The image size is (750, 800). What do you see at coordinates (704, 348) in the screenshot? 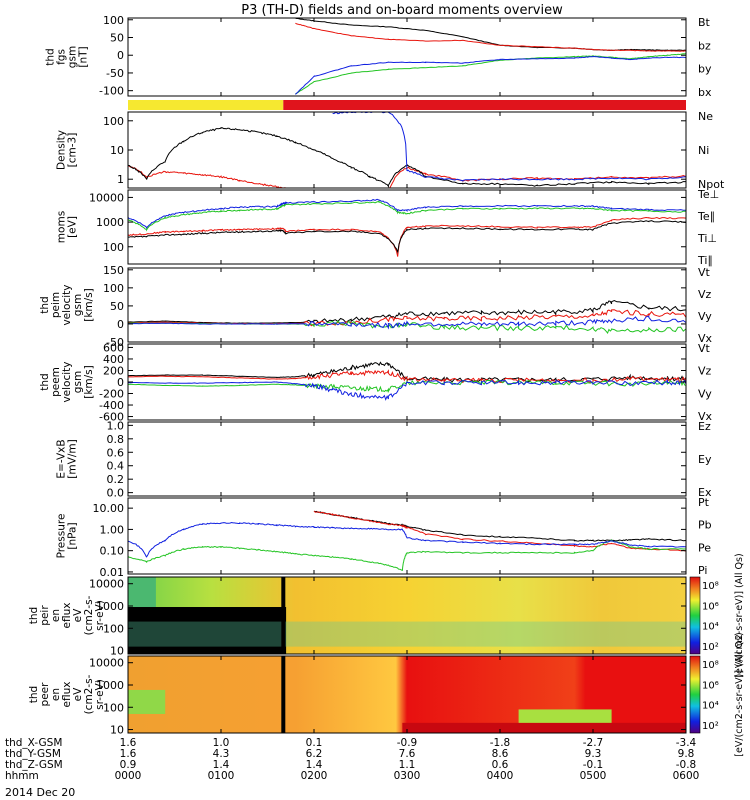
I see `legend-entry: Vt` at bounding box center [704, 348].